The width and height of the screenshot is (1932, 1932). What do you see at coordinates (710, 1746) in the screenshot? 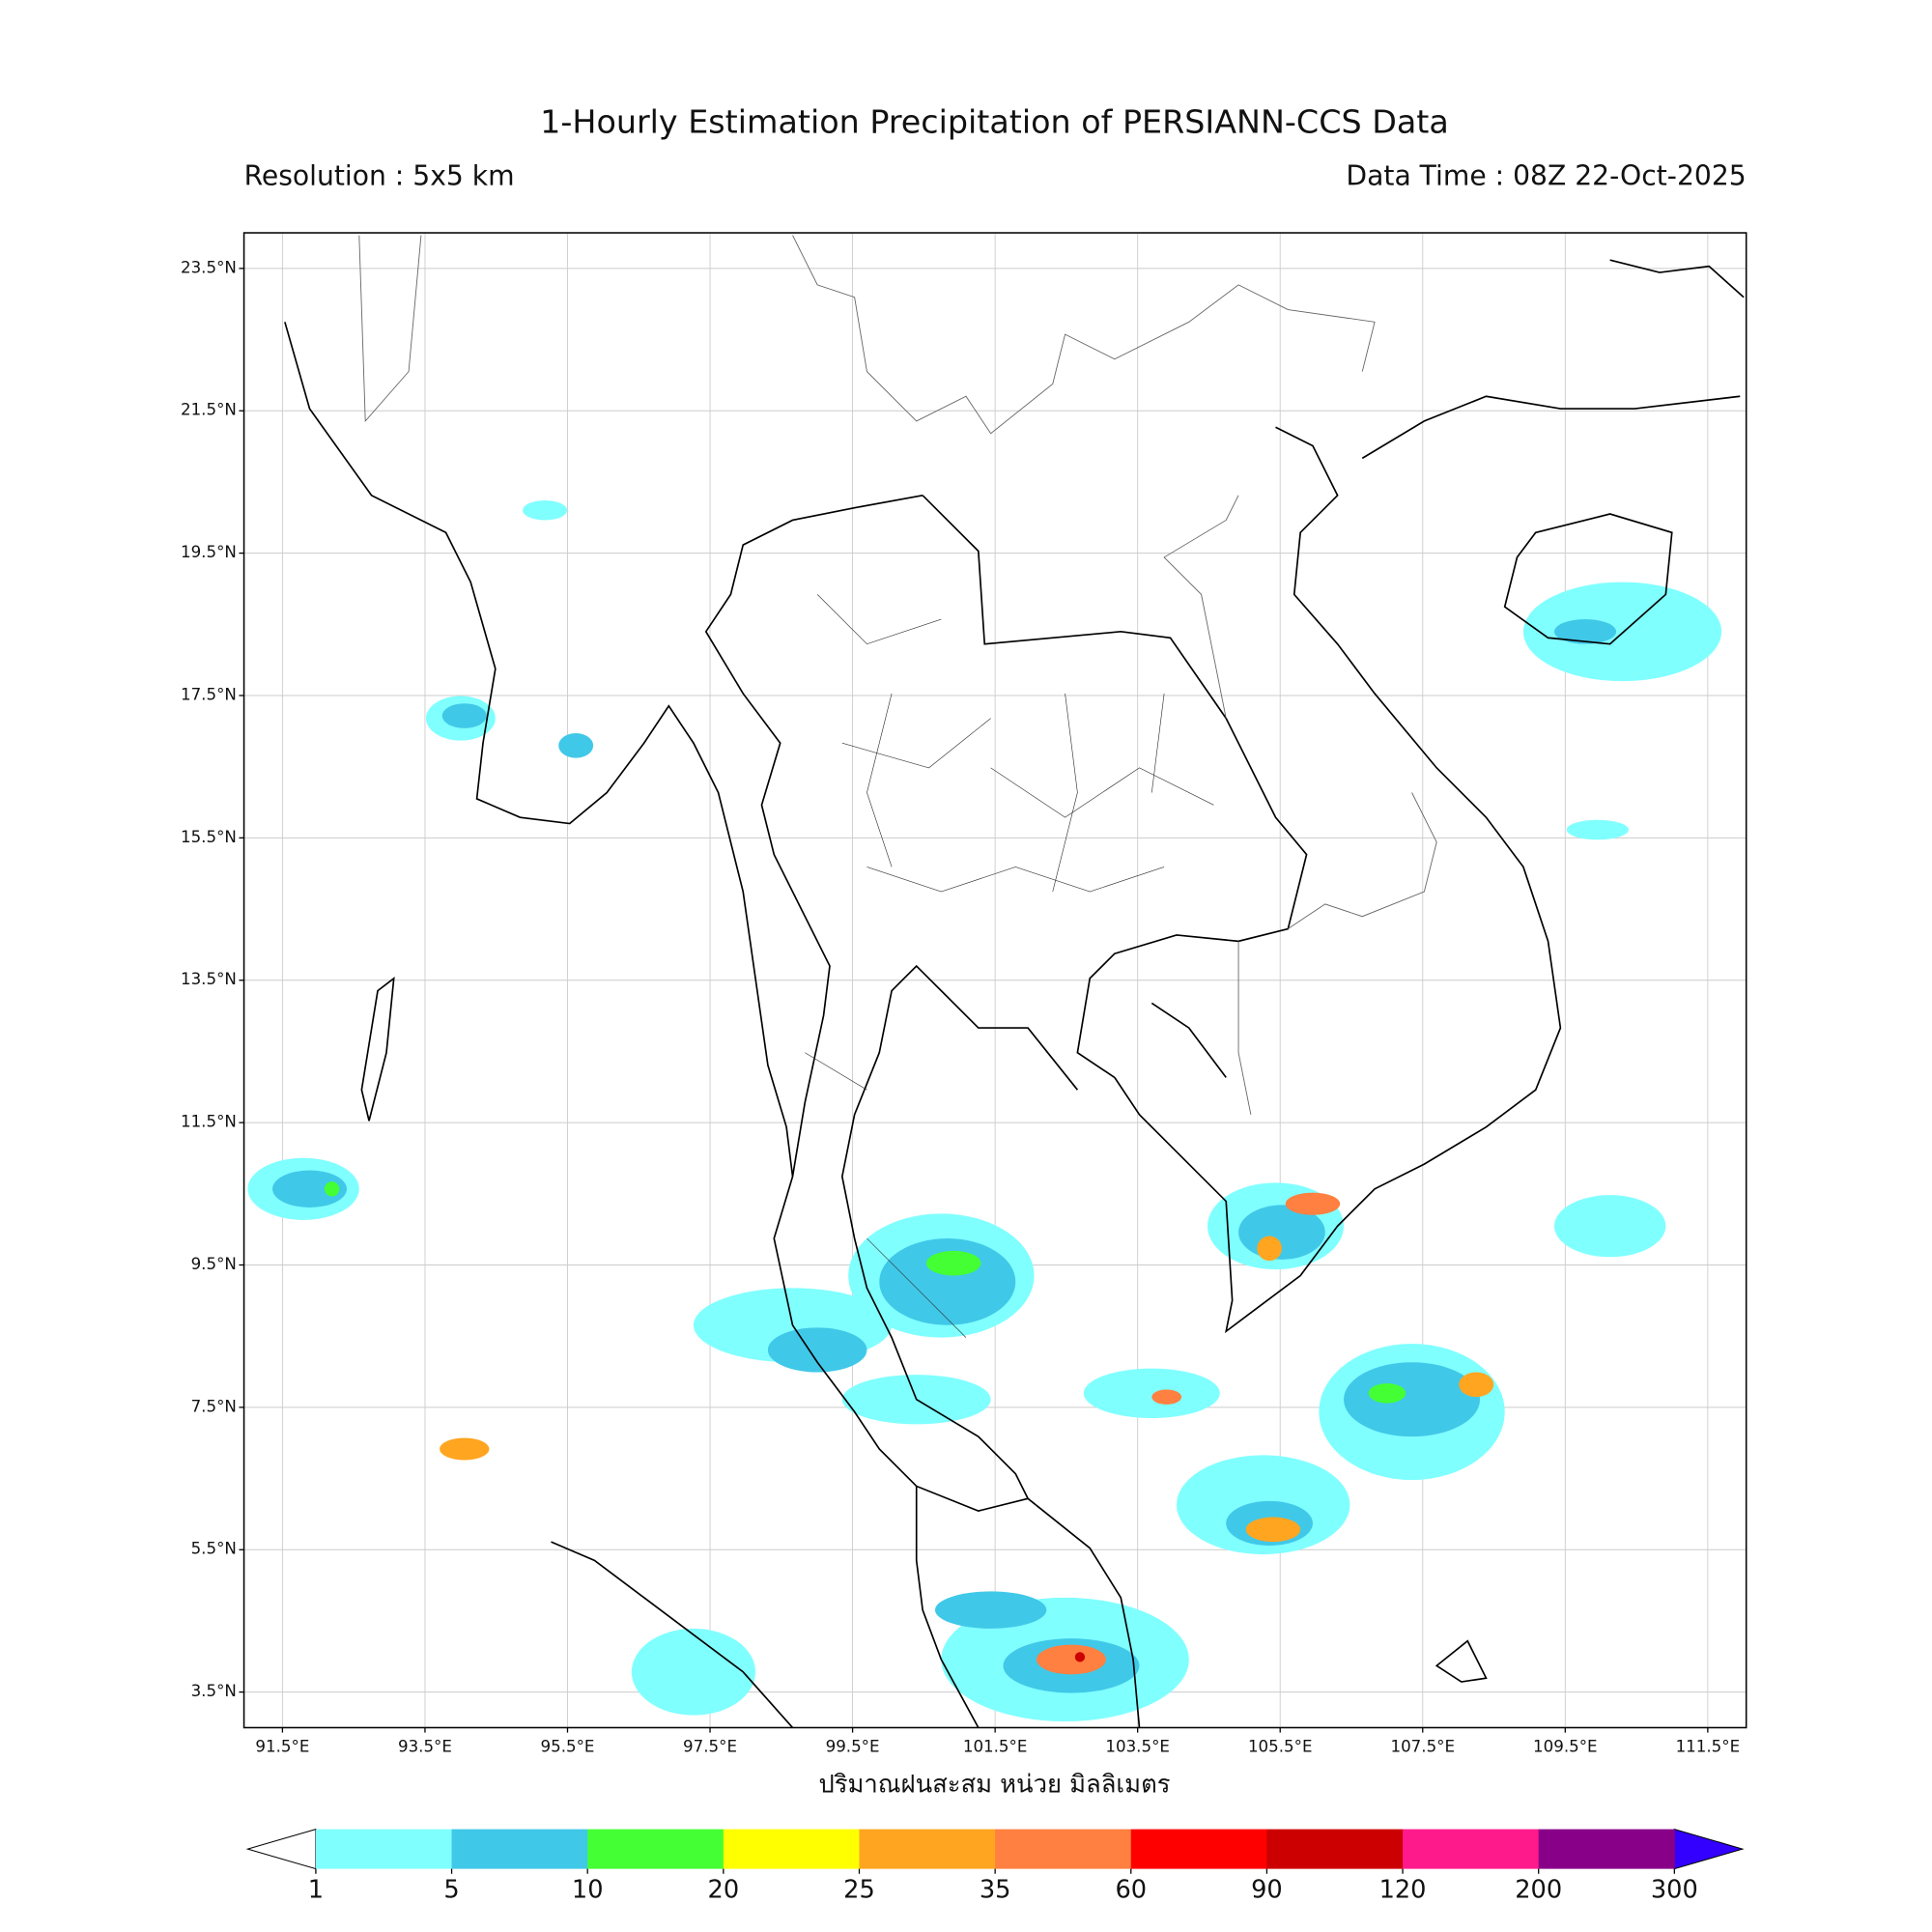
I see `x-tick-label: 97.5°E` at bounding box center [710, 1746].